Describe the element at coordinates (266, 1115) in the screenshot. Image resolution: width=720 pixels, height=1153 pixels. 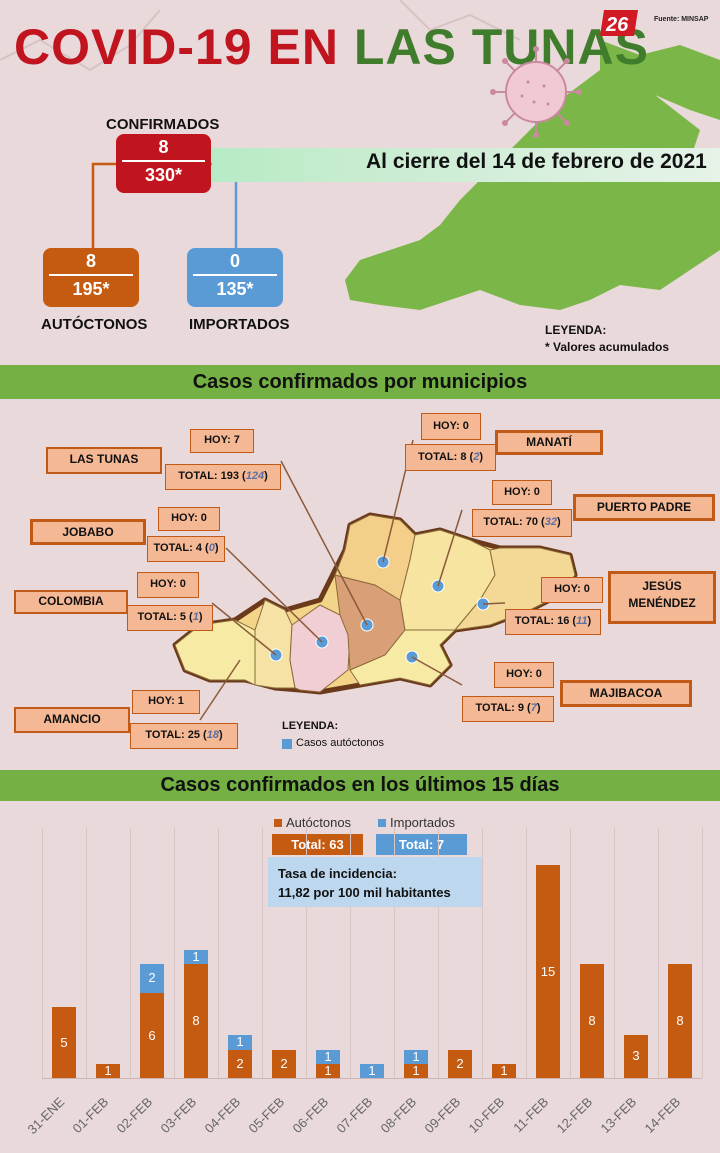
I see `x-tick-label: 05-FEB` at that location.